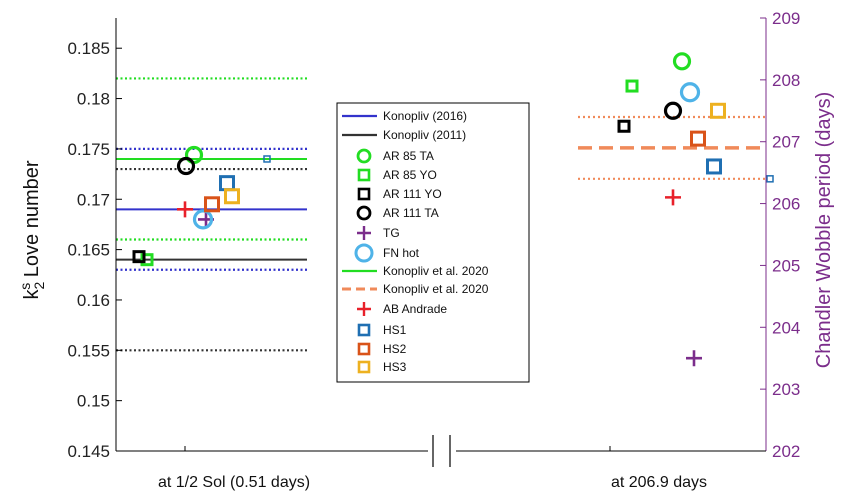 Image resolution: width=852 pixels, height=494 pixels. I want to click on y2-axis-label: Chandler Wobble period (days), so click(824, 230).